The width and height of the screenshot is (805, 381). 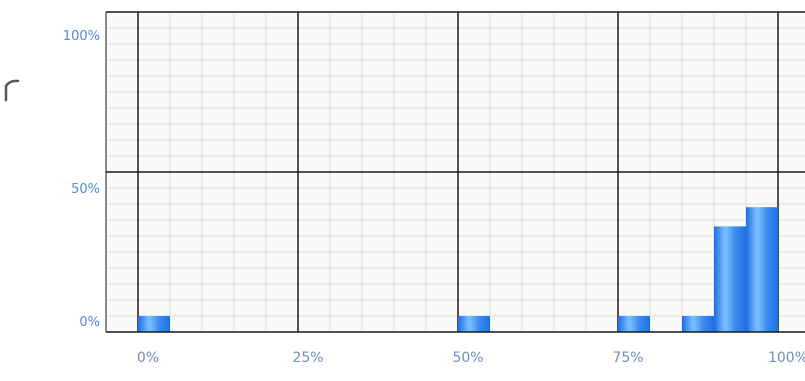 What do you see at coordinates (786, 358) in the screenshot?
I see `x-tick-label: 100%` at bounding box center [786, 358].